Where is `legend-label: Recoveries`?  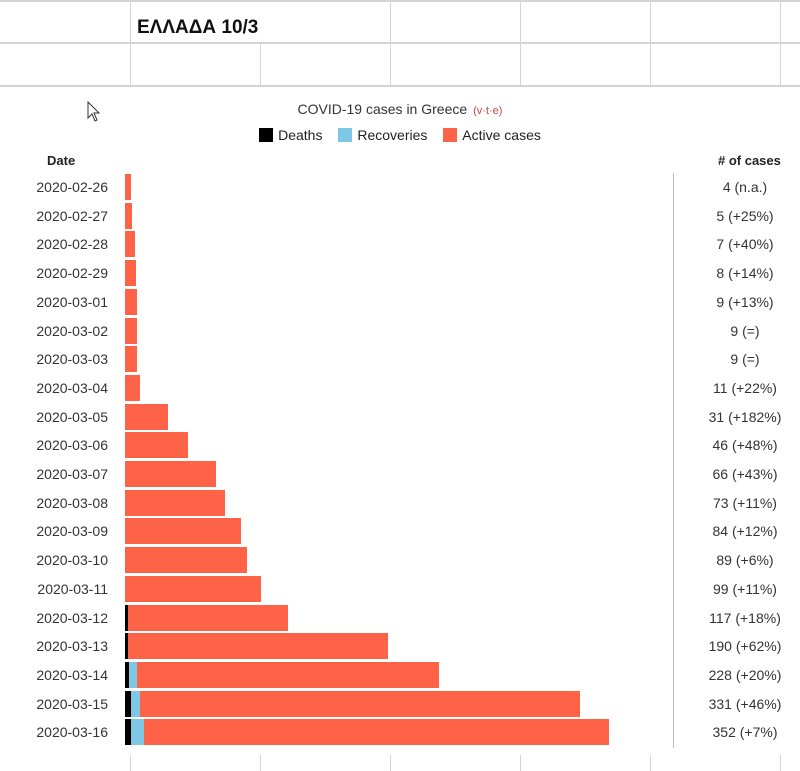 legend-label: Recoveries is located at coordinates (392, 135).